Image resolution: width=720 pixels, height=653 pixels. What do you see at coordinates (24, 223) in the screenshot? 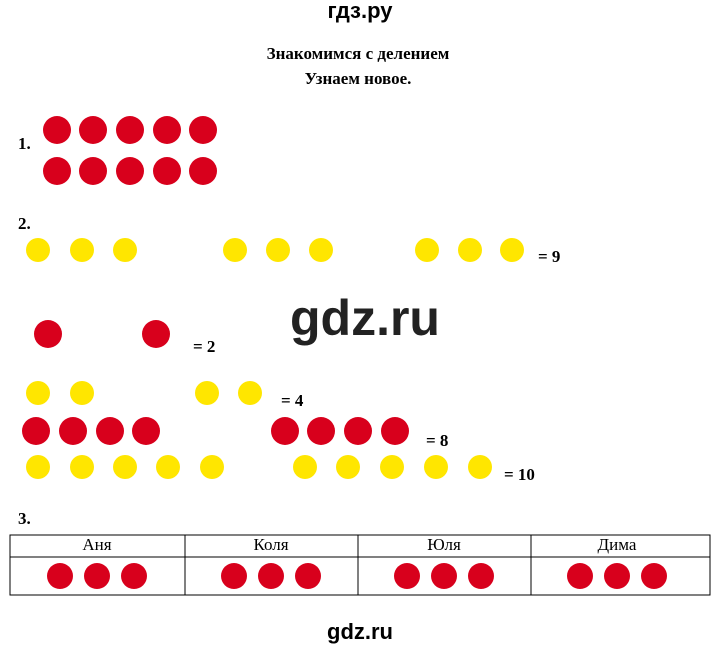
I see `task-number: 2.` at bounding box center [24, 223].